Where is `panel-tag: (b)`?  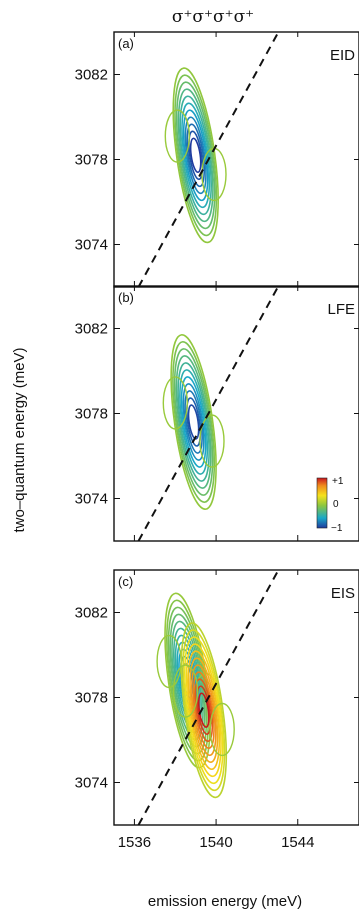
panel-tag: (b) is located at coordinates (126, 297).